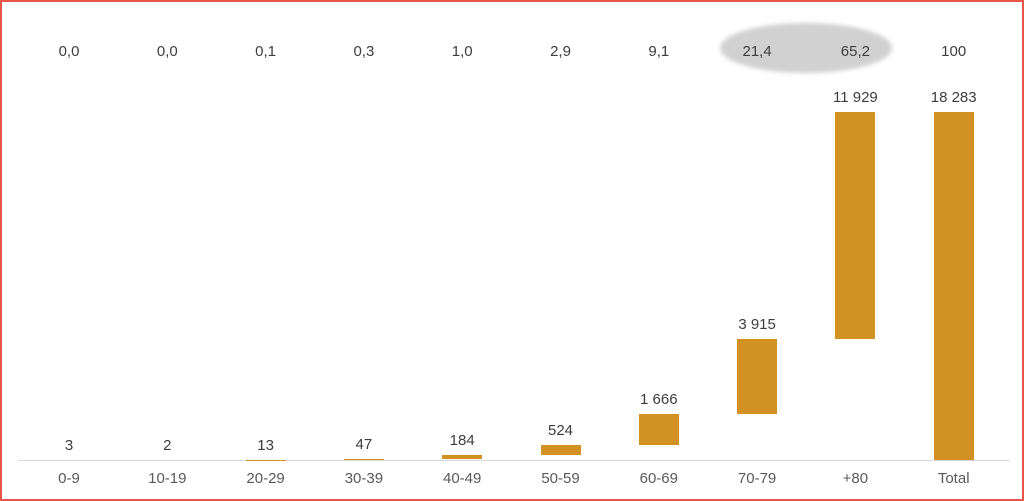 This screenshot has width=1024, height=501. I want to click on x-axis-label-20-29: 20-29, so click(265, 478).